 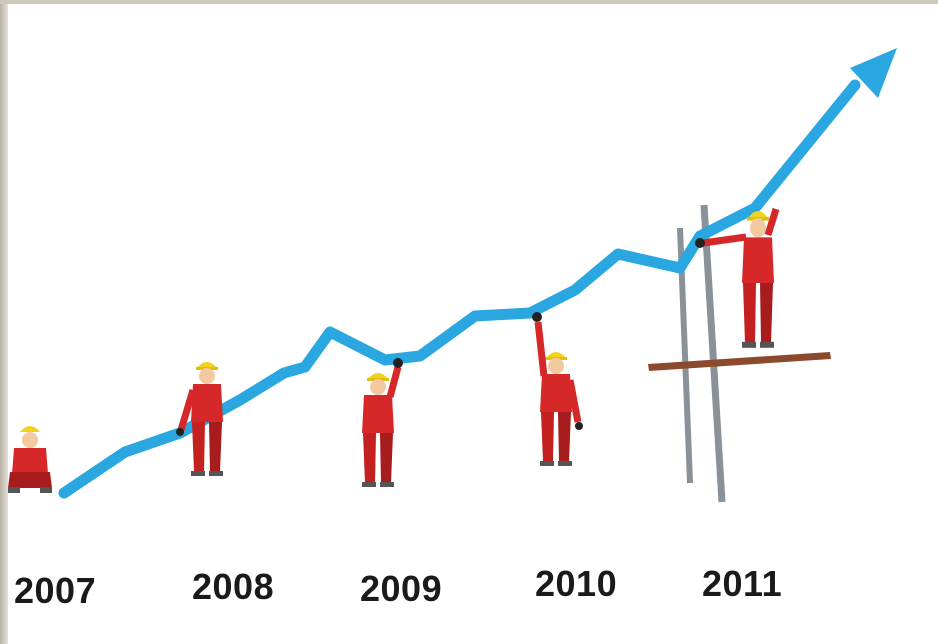 What do you see at coordinates (576, 583) in the screenshot?
I see `year-label-2010: 2010` at bounding box center [576, 583].